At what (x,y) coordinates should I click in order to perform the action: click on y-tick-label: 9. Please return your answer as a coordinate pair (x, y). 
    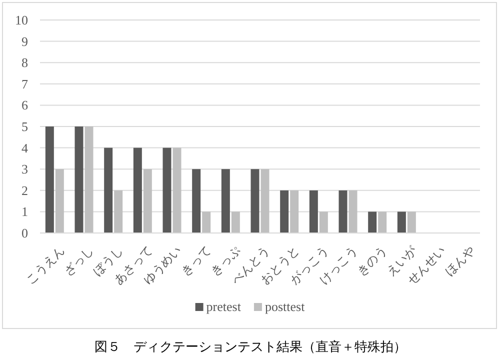
    Looking at the image, I should click on (25, 41).